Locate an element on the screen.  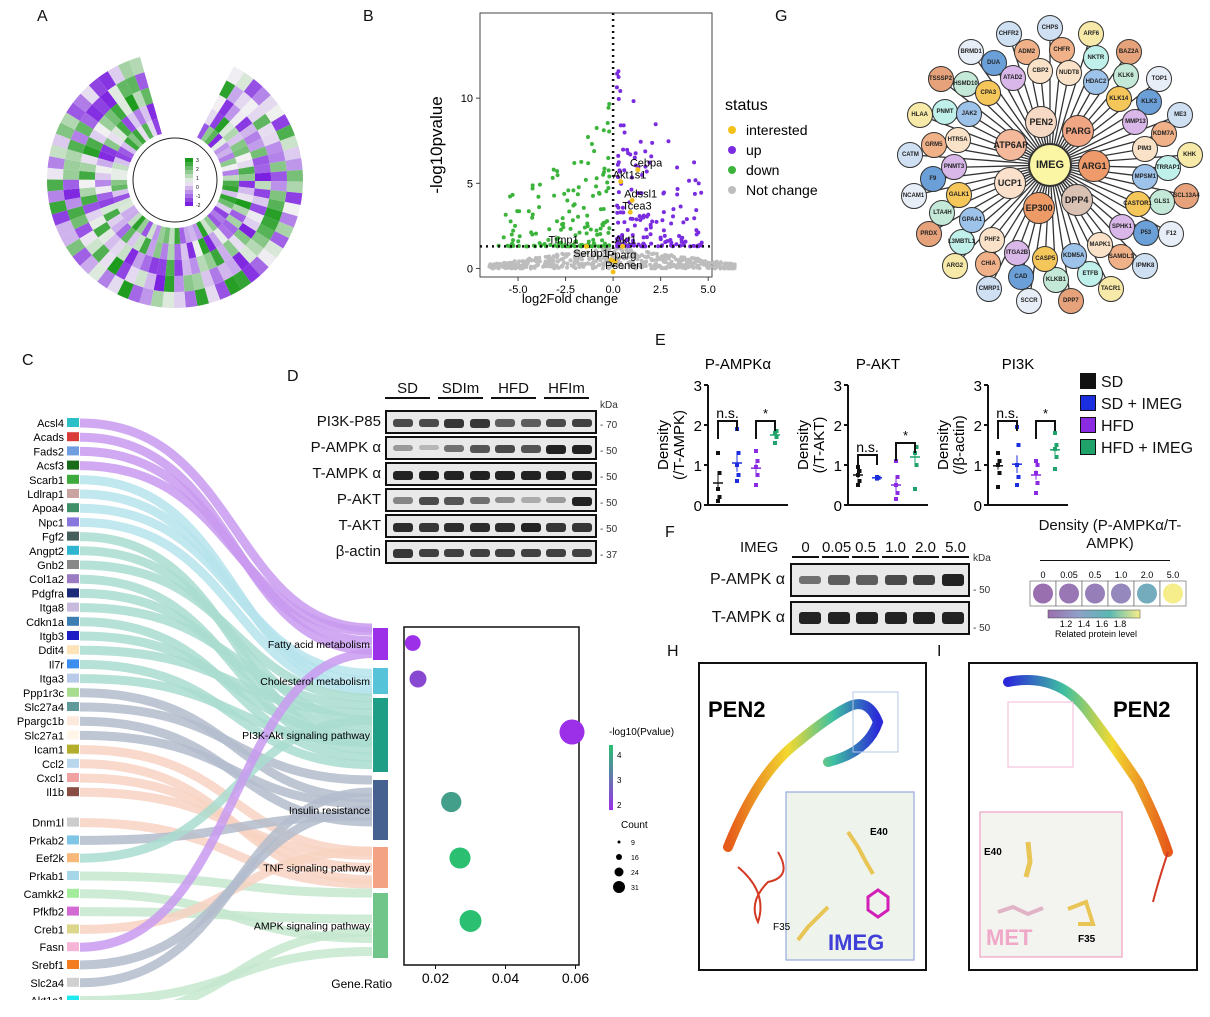
gene-label: Slc27a1 is located at coordinates (44, 736).